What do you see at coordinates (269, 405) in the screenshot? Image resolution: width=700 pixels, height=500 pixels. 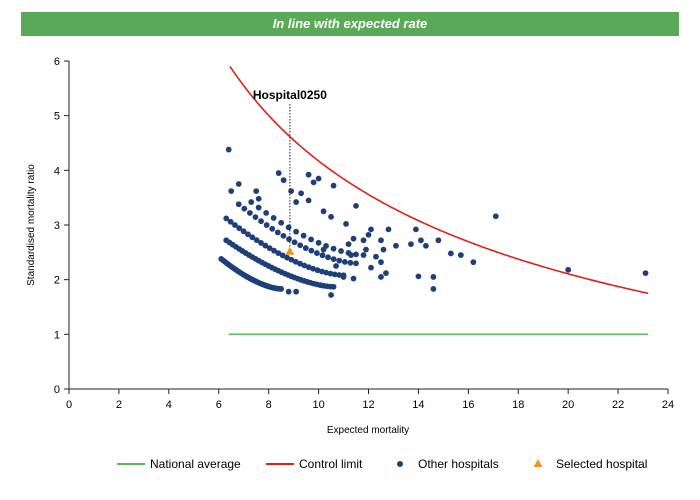 I see `x-tick-label: 8` at bounding box center [269, 405].